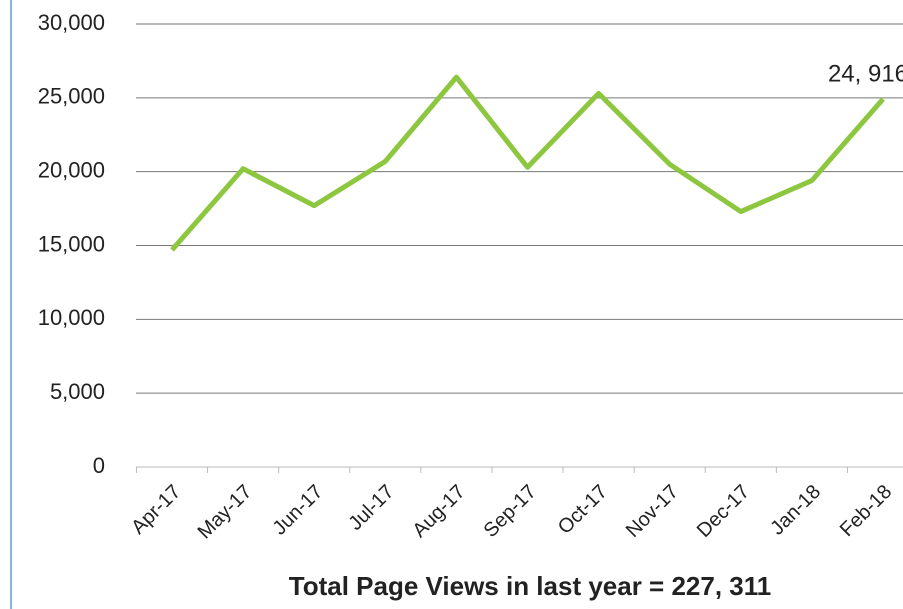  Describe the element at coordinates (530, 586) in the screenshot. I see `chart-title: Total Page Views in last year = 227, 311` at that location.